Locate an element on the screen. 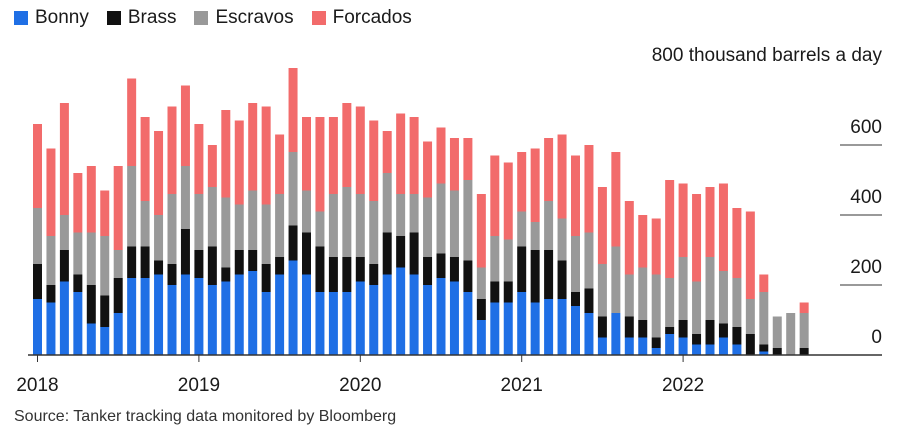 The width and height of the screenshot is (900, 438). y-tick-label: 0 is located at coordinates (876, 337).